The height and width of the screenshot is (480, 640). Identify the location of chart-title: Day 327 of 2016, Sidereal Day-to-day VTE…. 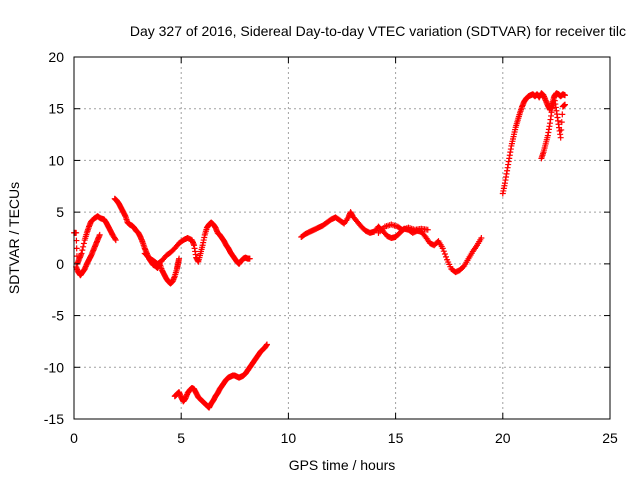
(378, 31).